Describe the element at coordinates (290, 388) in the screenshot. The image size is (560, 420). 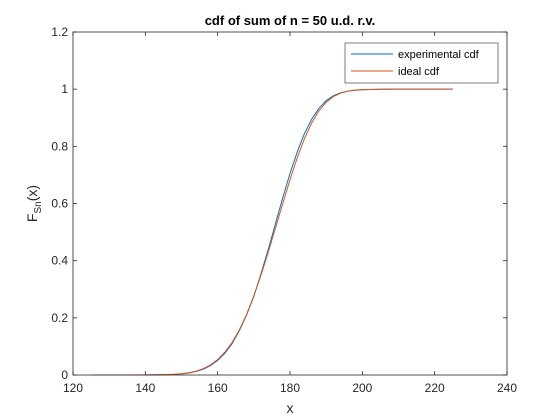
I see `x-tick-label: 180` at that location.